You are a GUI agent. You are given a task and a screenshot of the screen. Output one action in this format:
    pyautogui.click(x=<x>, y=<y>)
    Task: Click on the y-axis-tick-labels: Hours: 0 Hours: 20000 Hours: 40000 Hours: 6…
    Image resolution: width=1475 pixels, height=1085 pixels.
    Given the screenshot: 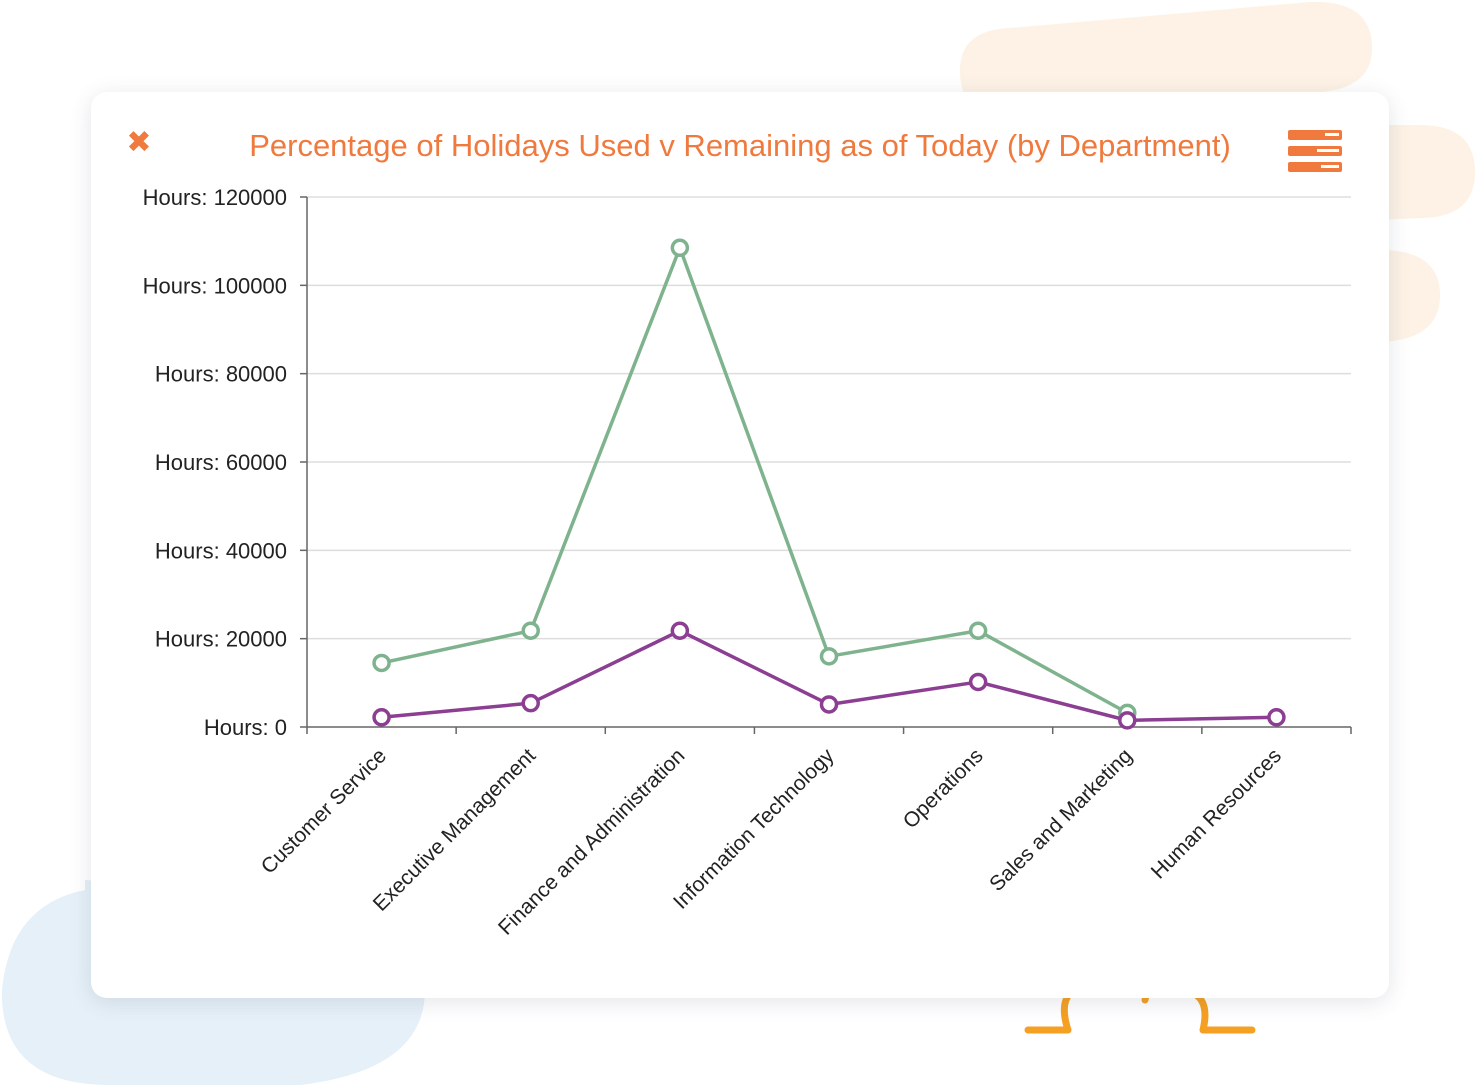 What is the action you would take?
    pyautogui.click(x=215, y=462)
    